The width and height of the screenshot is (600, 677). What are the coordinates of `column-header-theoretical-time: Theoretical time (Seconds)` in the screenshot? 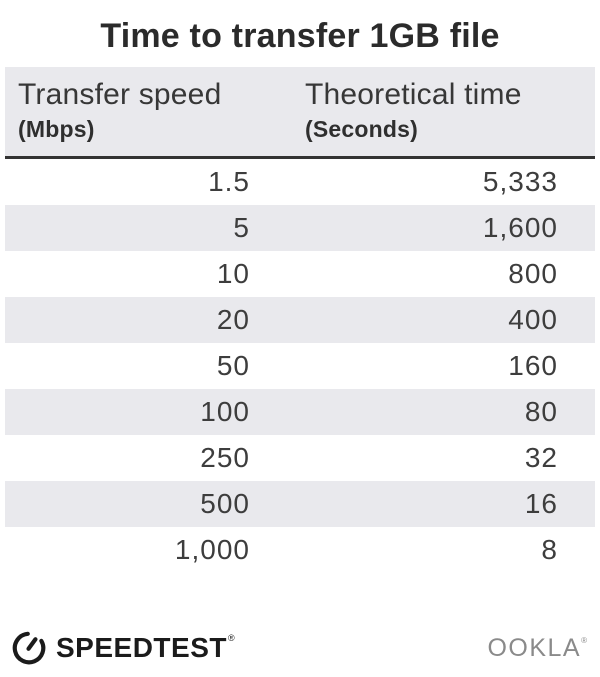 It's located at (450, 109).